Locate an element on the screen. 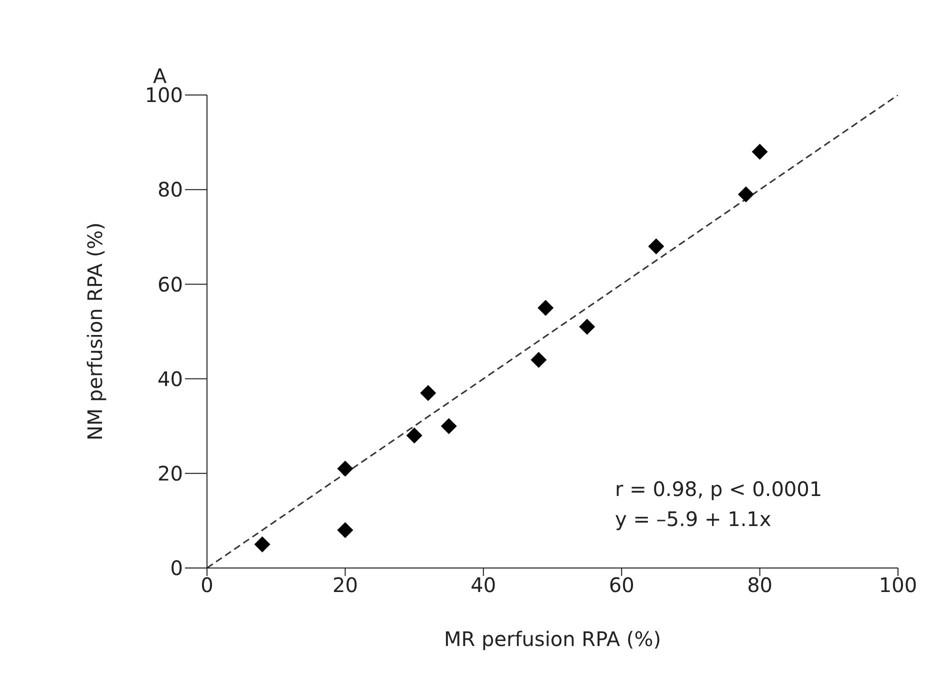 The width and height of the screenshot is (942, 699). x-tick-label: 80 is located at coordinates (760, 585).